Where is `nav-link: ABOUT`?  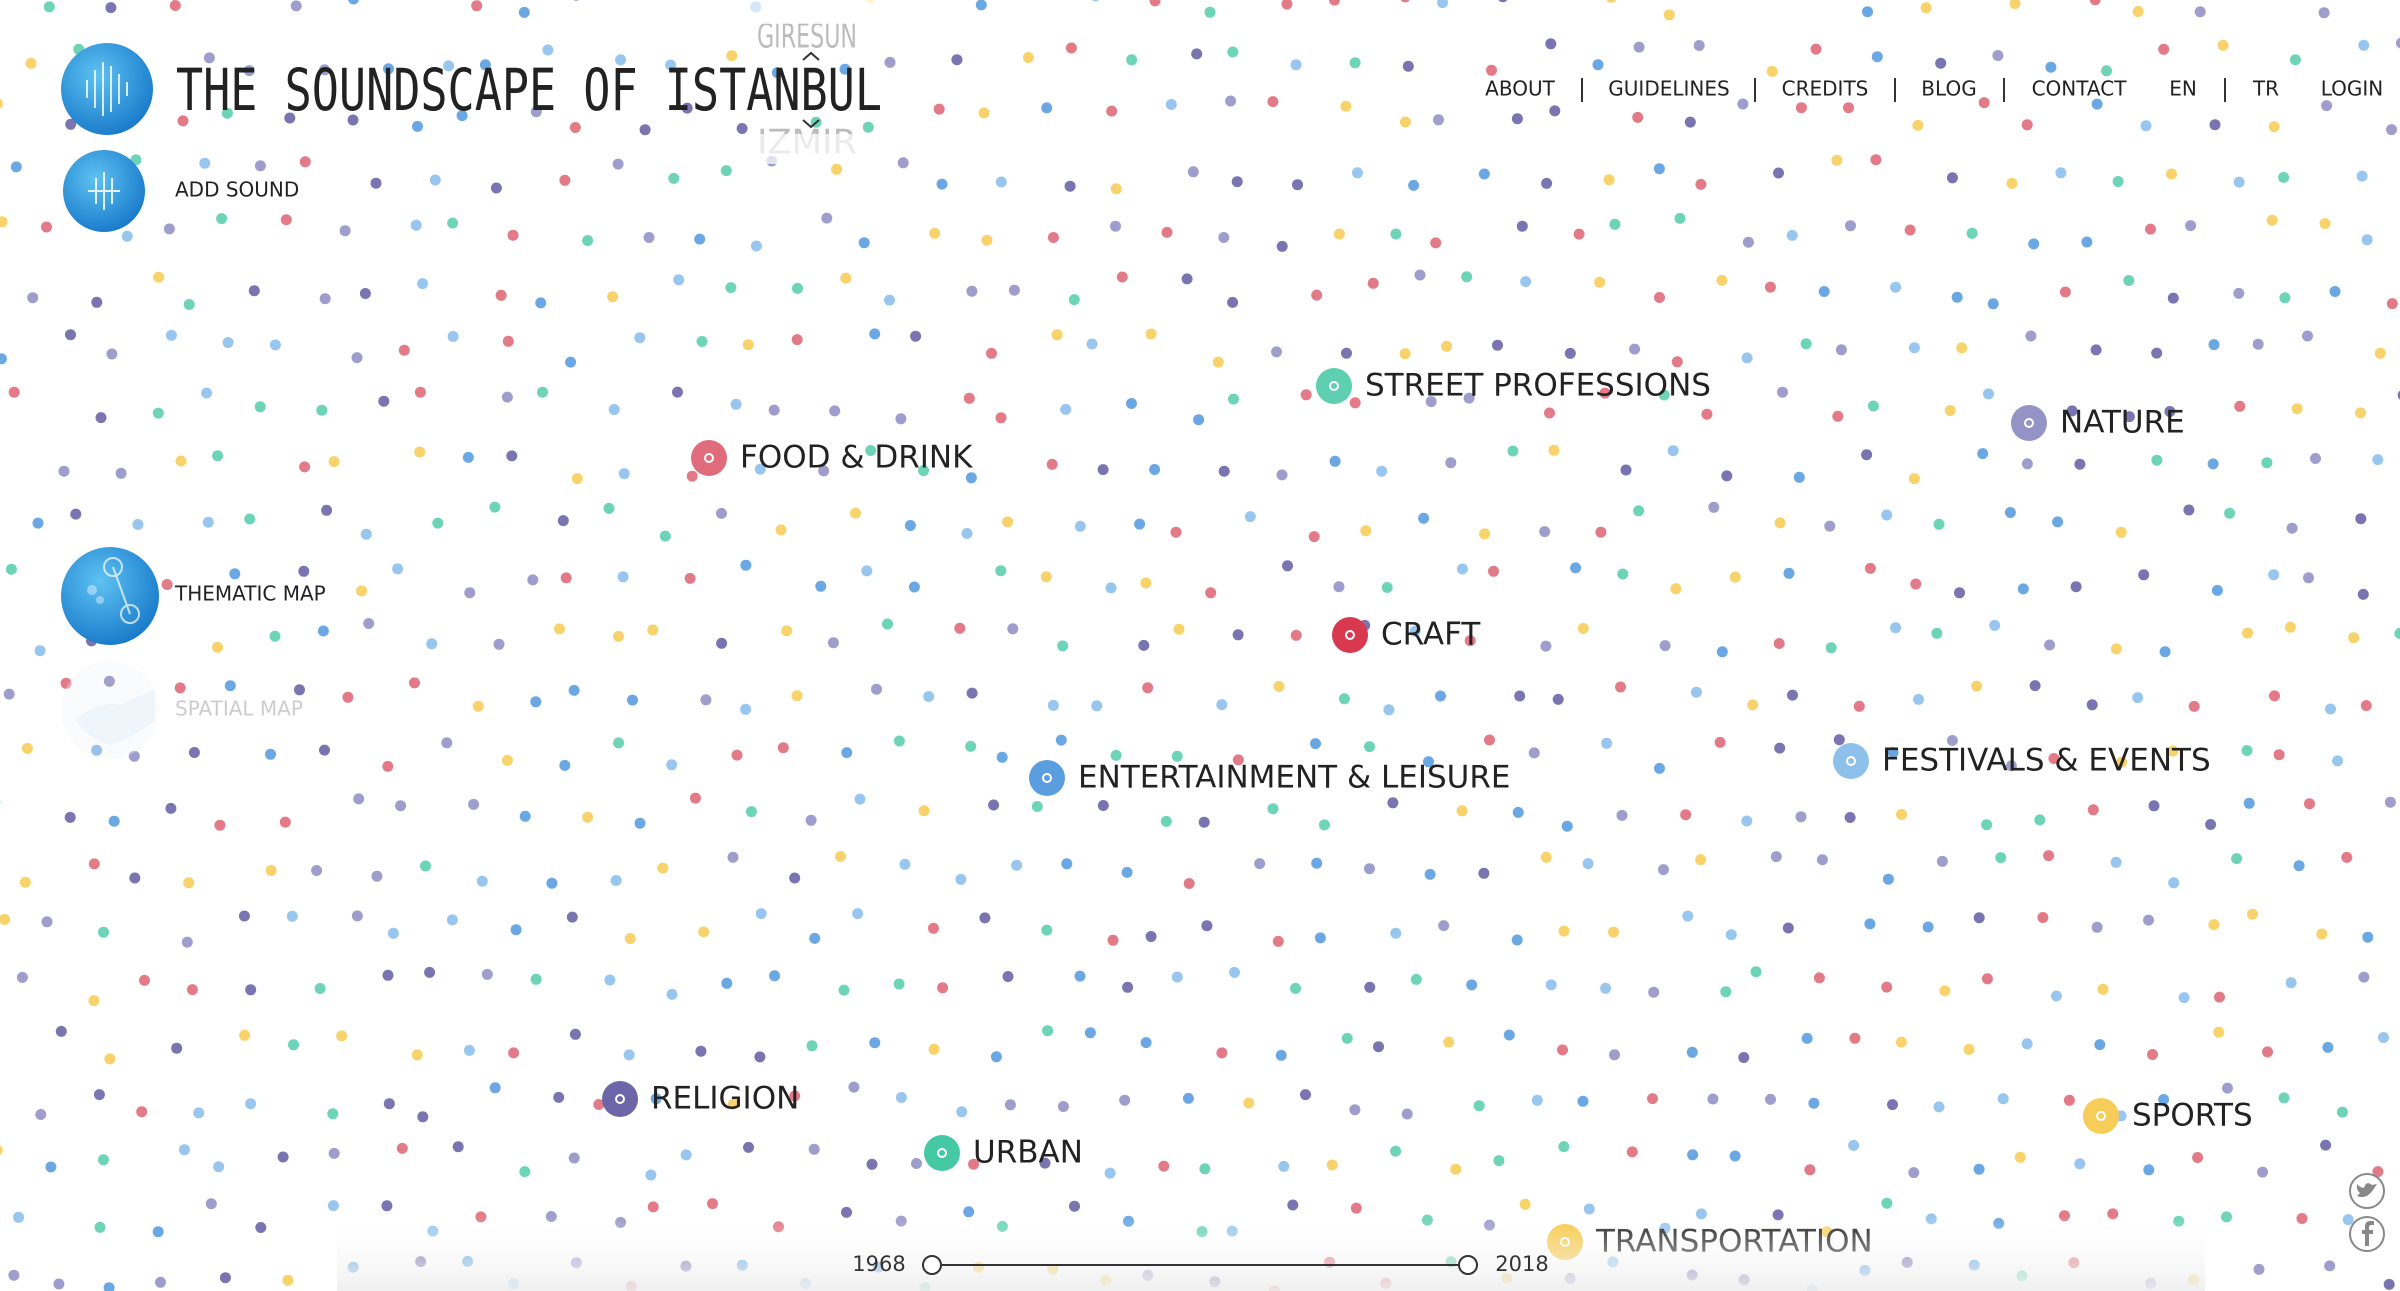 nav-link: ABOUT is located at coordinates (1520, 89).